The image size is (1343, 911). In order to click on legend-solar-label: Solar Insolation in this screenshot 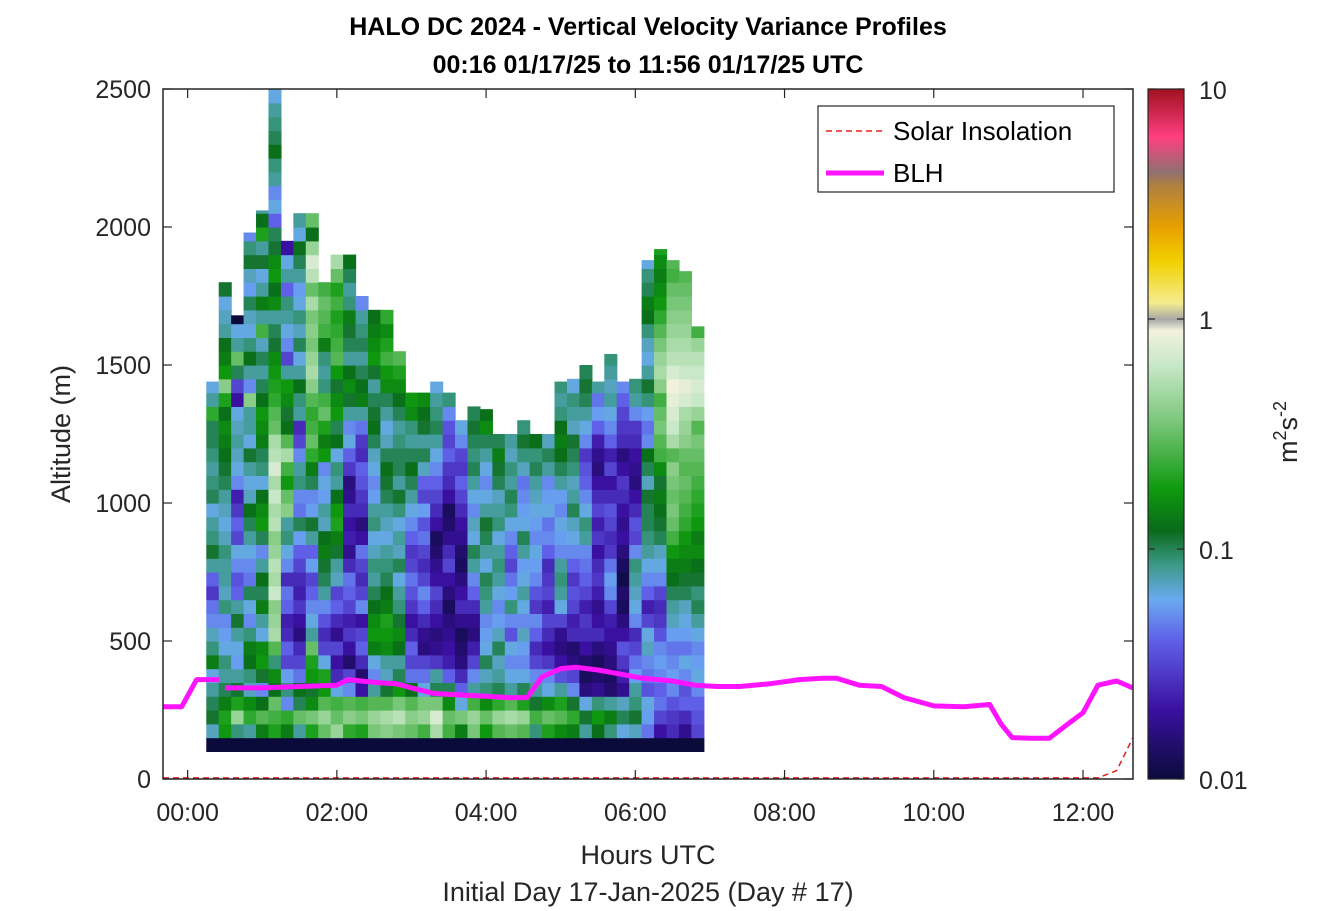, I will do `click(982, 131)`.